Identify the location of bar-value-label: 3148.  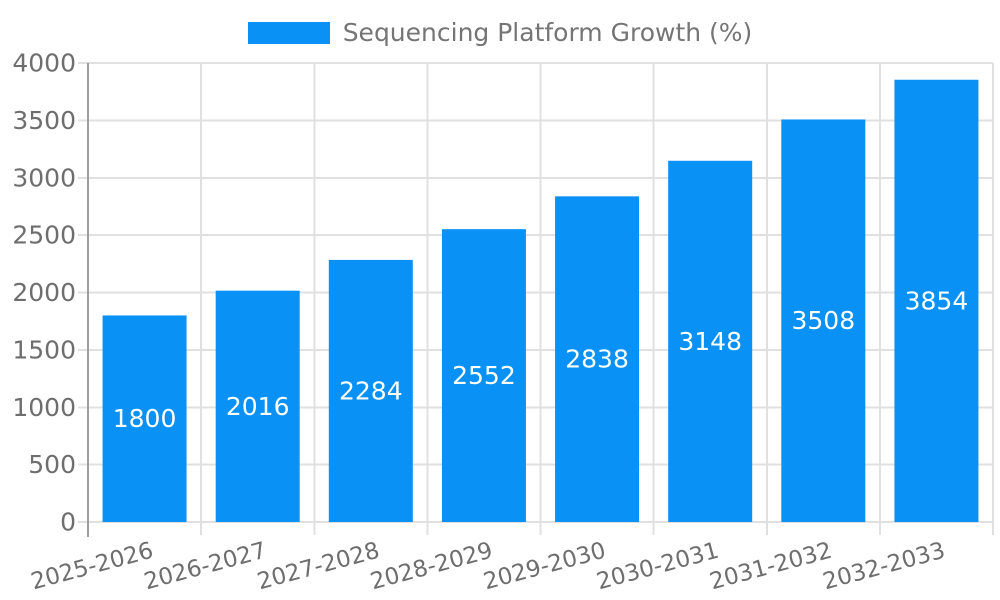
(710, 341).